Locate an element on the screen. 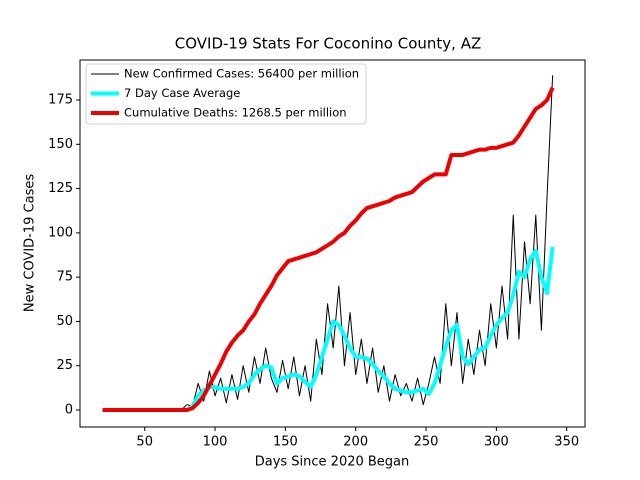 This screenshot has width=640, height=480. legend-label: New Confirmed Cases: 56400 per million is located at coordinates (241, 74).